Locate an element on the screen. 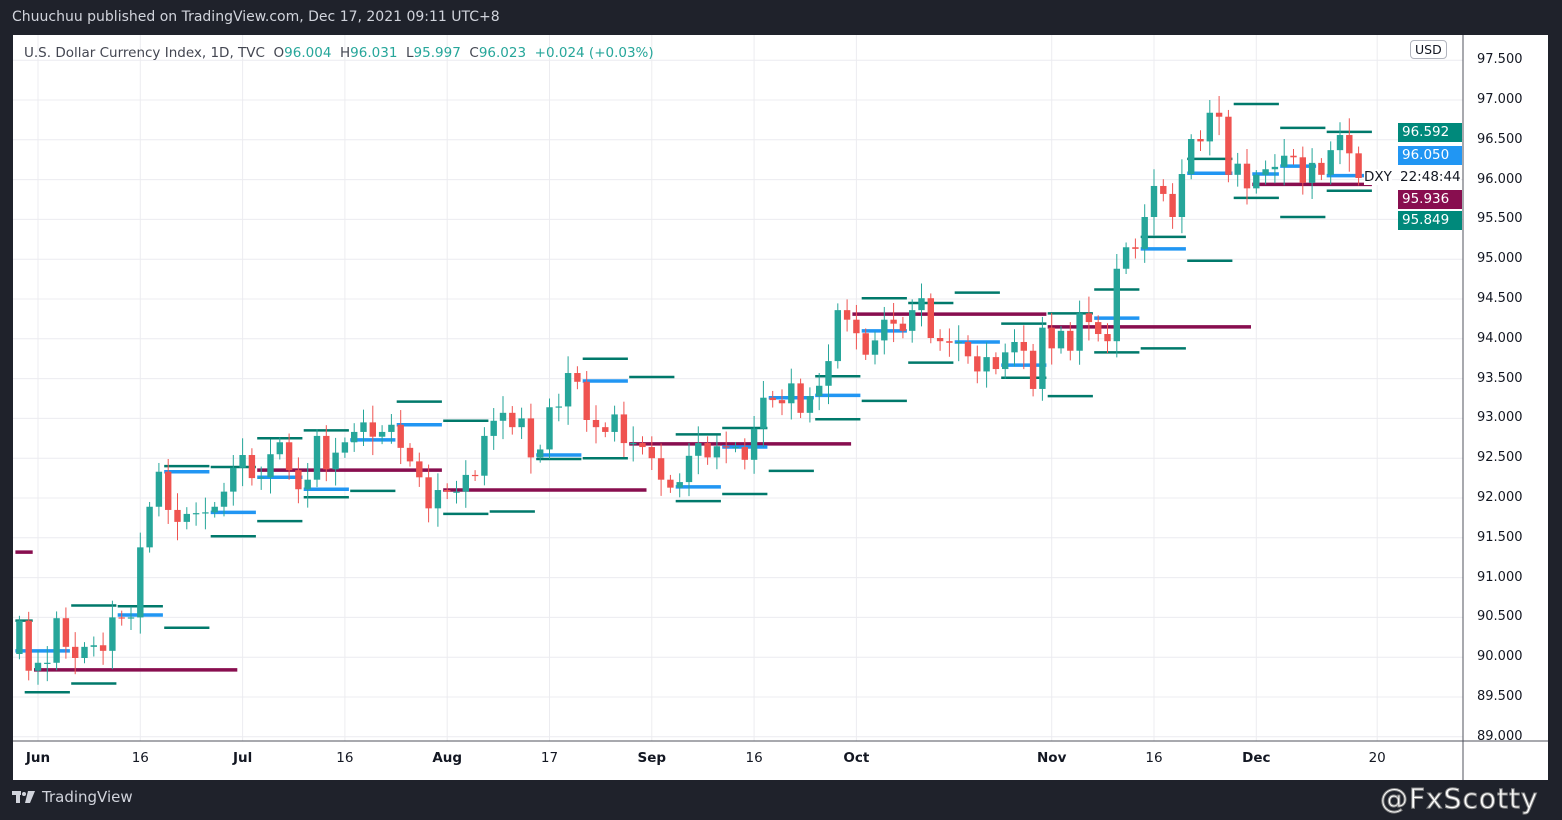 The width and height of the screenshot is (1562, 820). close-label: C is located at coordinates (474, 53).